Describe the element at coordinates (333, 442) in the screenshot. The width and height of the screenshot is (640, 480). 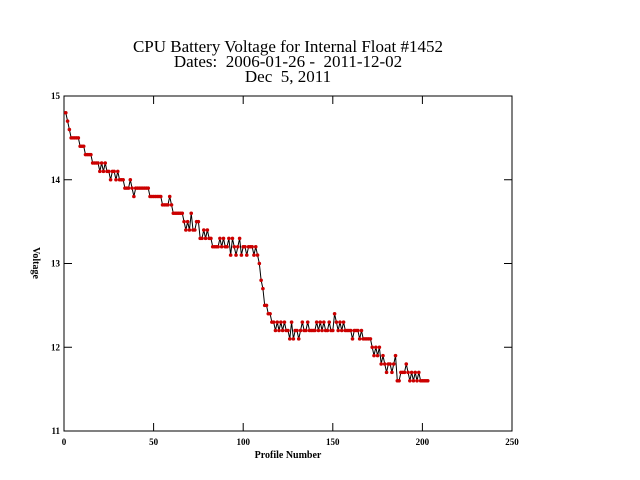
I see `x-tick-label: 150` at that location.